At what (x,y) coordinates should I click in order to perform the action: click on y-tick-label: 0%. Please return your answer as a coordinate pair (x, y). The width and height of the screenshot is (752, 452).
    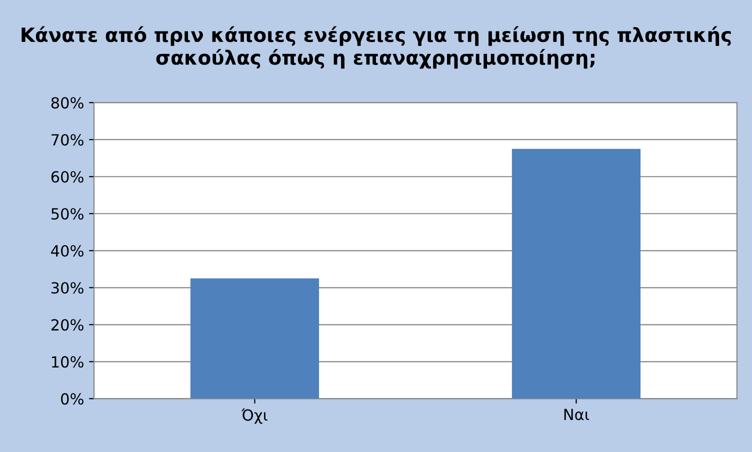
    Looking at the image, I should click on (72, 399).